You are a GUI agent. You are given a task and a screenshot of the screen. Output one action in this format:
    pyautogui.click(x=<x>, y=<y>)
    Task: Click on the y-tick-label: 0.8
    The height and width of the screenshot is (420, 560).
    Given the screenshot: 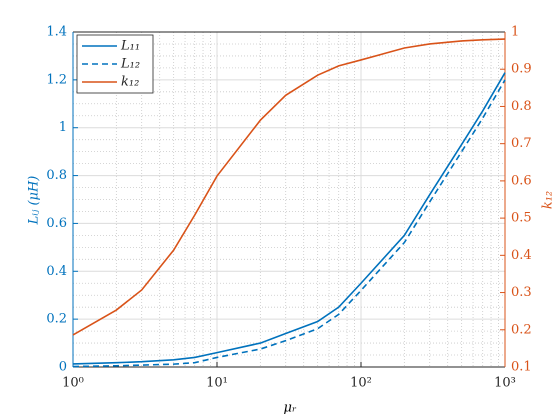 What is the action you would take?
    pyautogui.click(x=56, y=175)
    